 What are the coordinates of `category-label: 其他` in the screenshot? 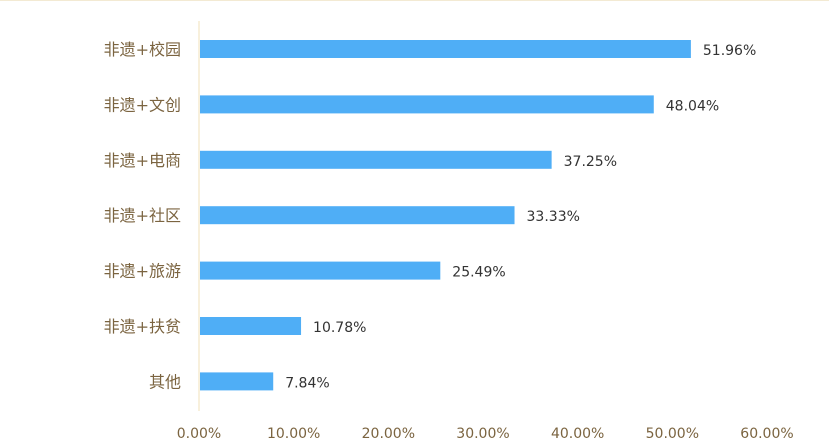 It's located at (165, 381).